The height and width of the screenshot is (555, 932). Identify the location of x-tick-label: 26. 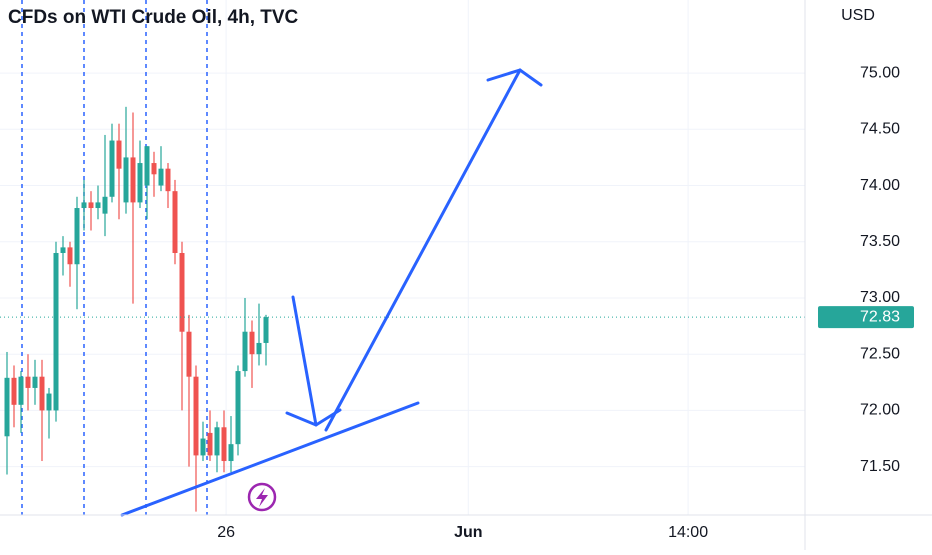
(226, 532).